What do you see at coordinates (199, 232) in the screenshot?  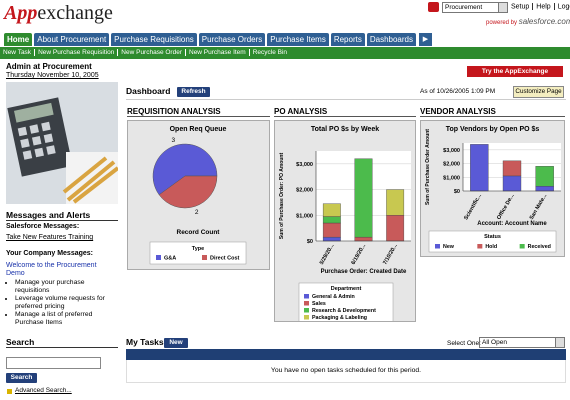 I see `x-axis-label: Record Count` at bounding box center [199, 232].